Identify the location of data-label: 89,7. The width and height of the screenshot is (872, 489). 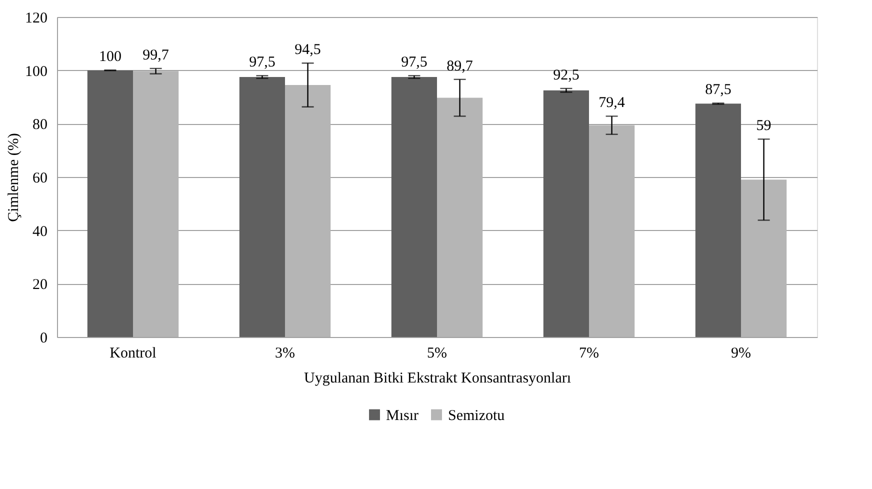
(460, 66).